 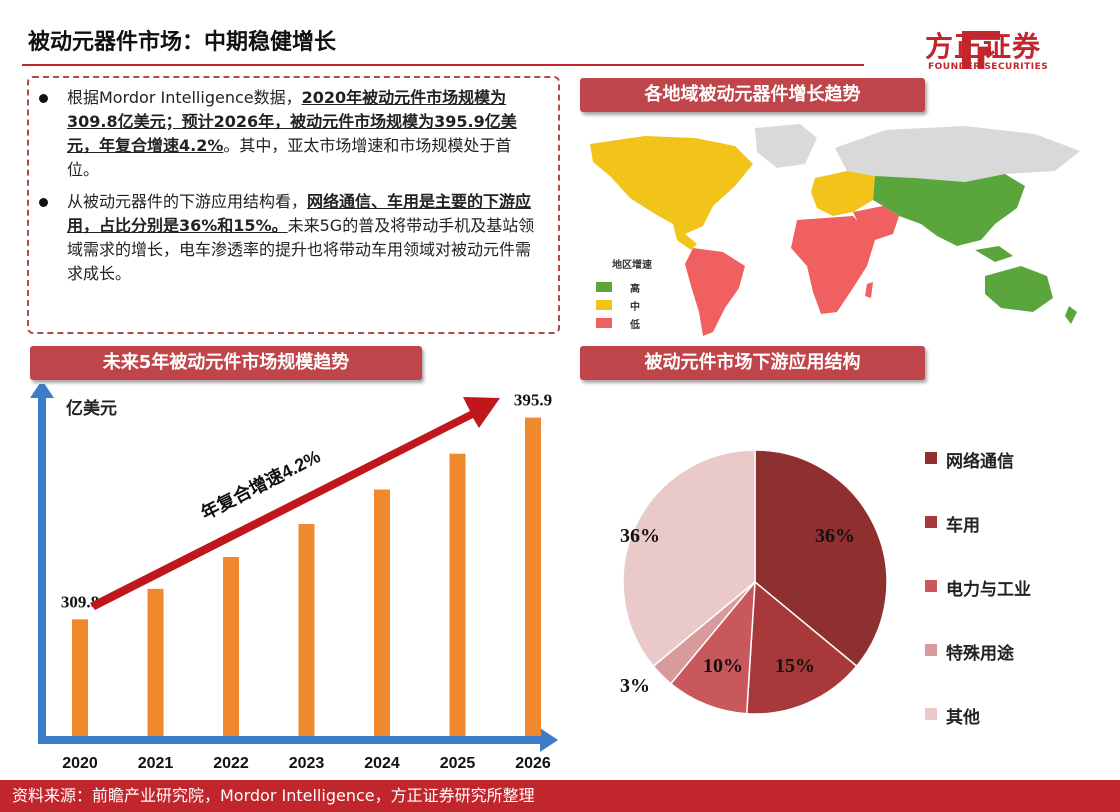 I want to click on bar-2021, so click(x=155, y=662).